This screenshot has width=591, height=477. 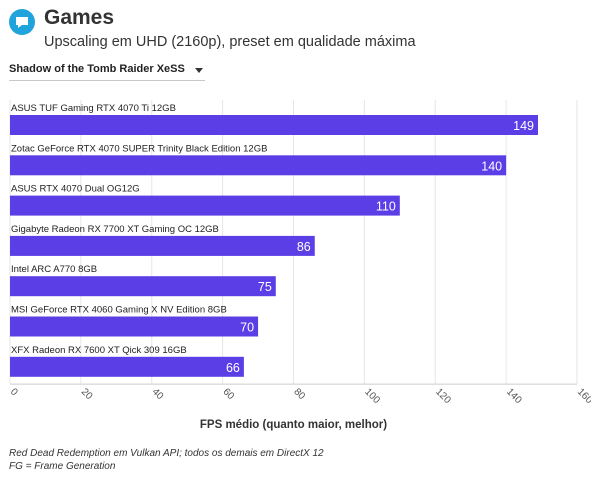 What do you see at coordinates (93, 108) in the screenshot?
I see `category-label: ASUS TUF Gaming RTX 4070 Ti 12GB` at bounding box center [93, 108].